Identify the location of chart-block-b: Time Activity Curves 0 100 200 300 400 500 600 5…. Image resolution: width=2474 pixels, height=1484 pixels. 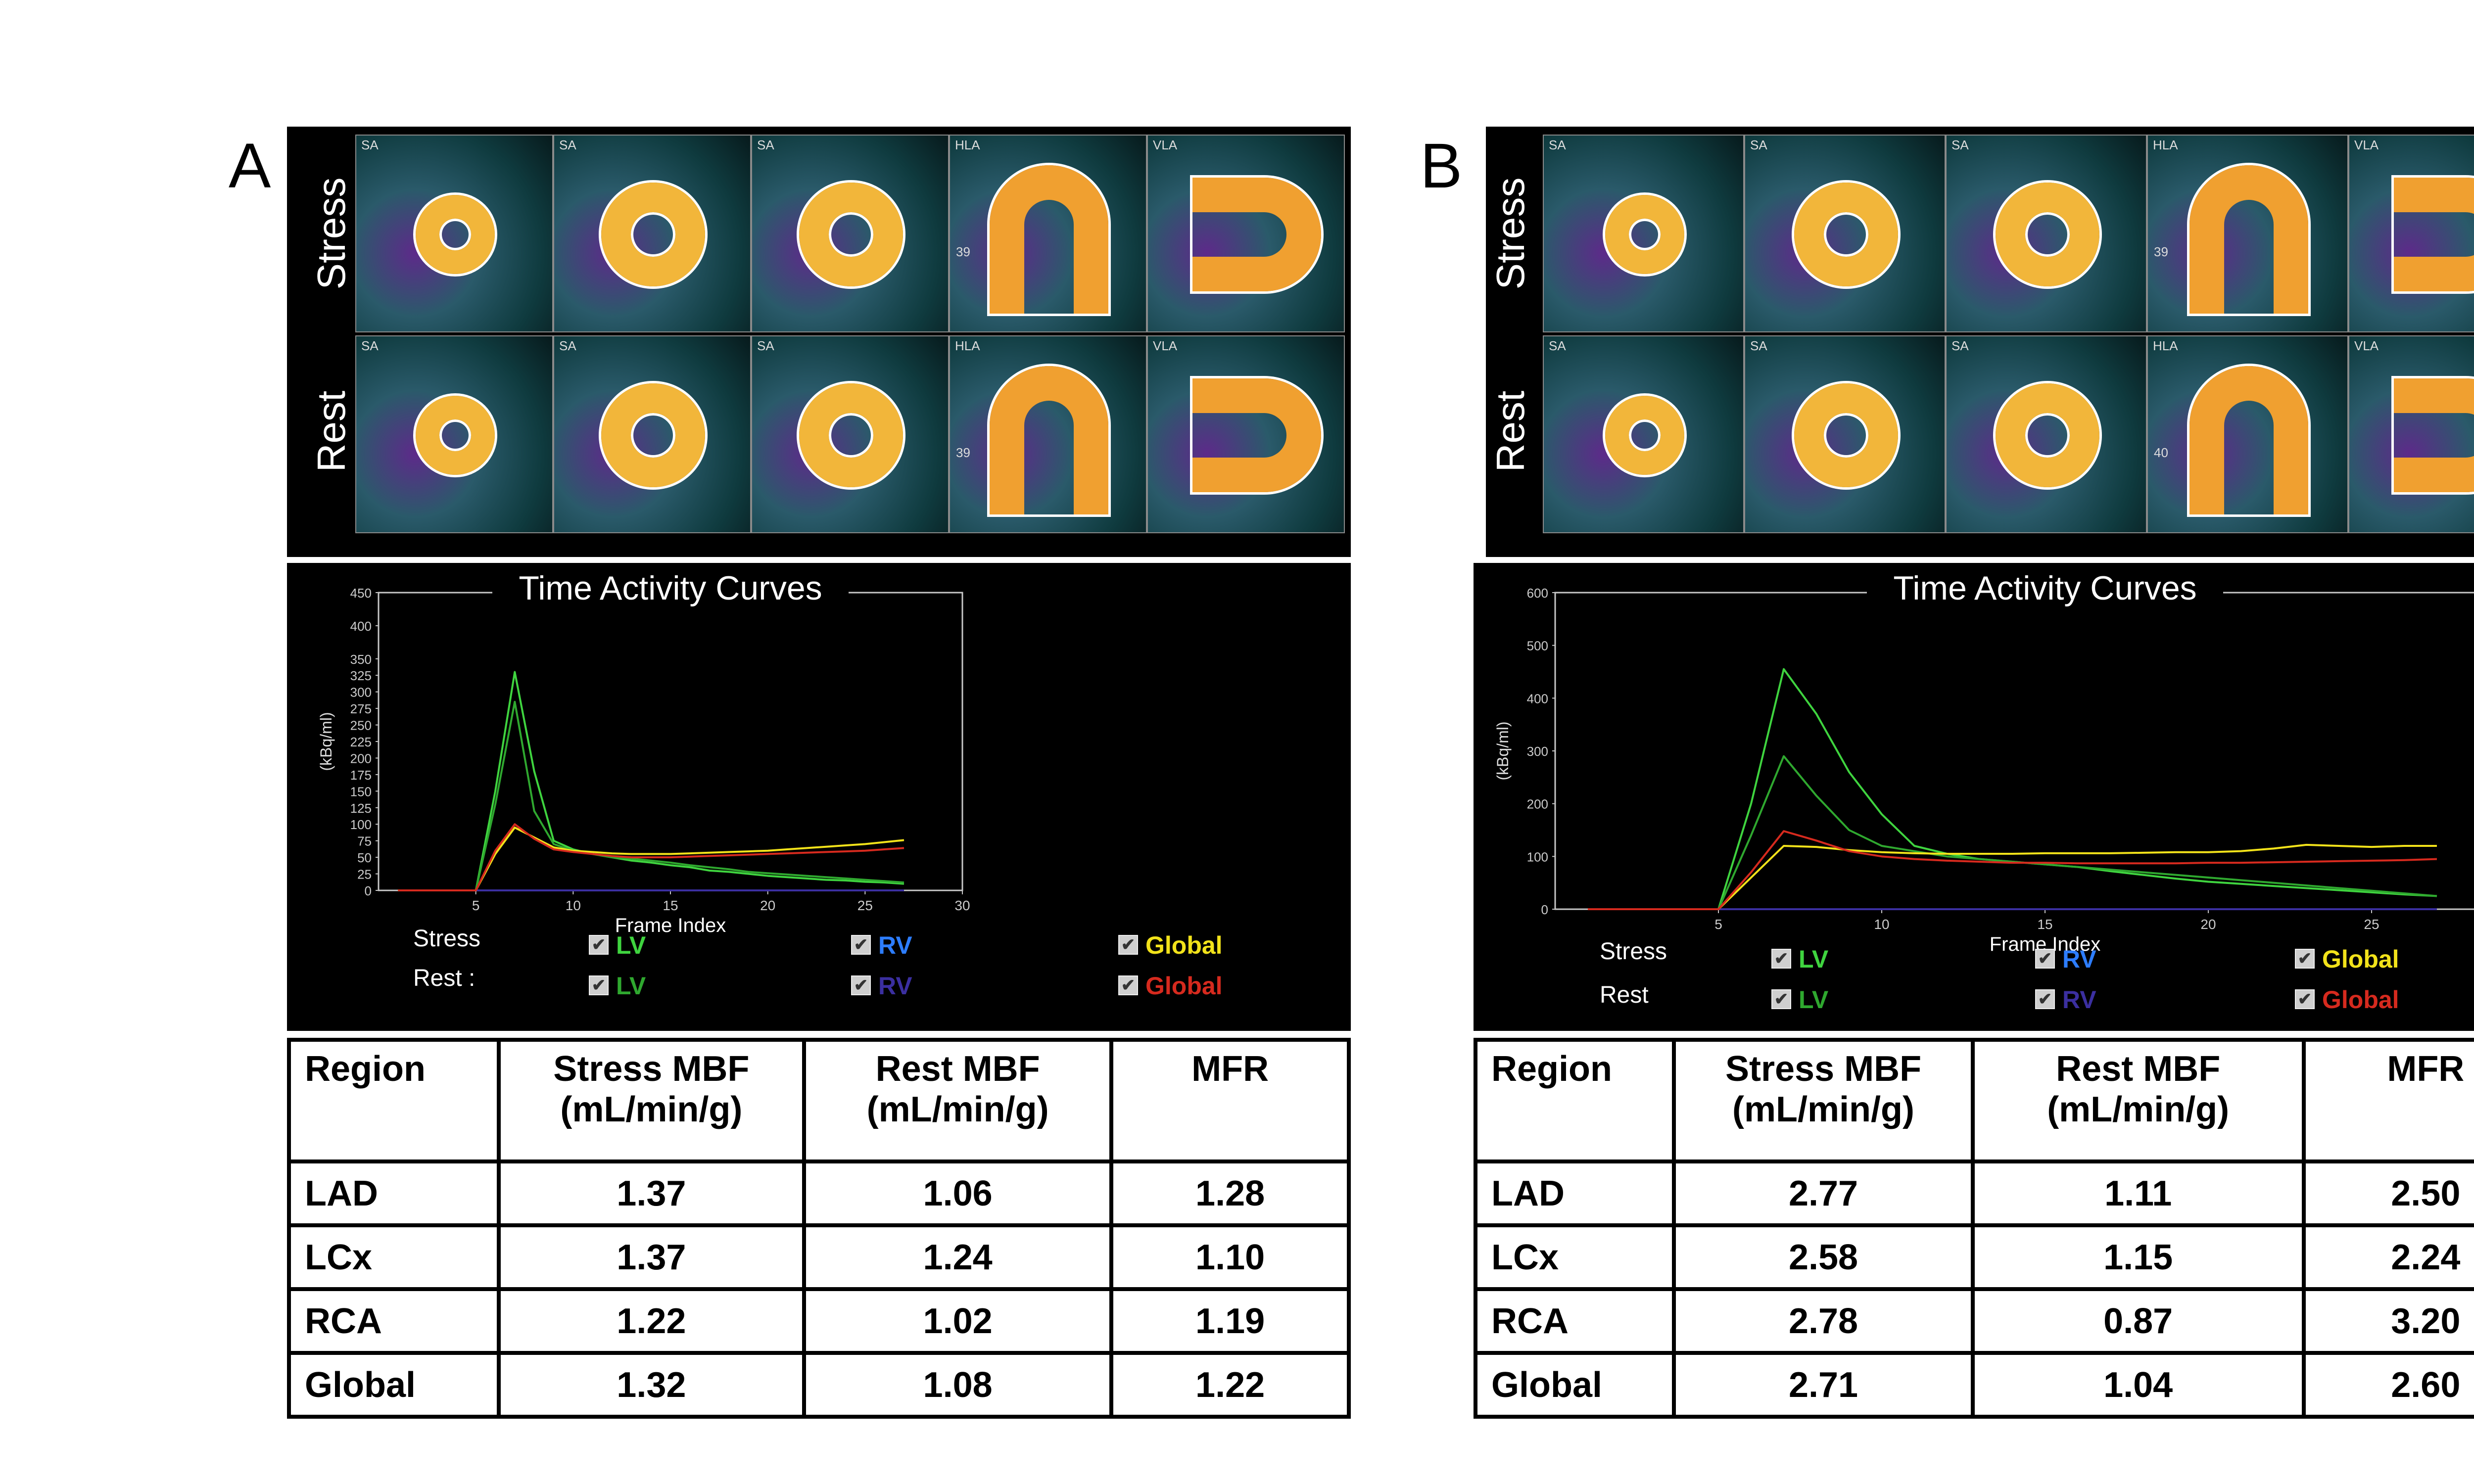
(1974, 797).